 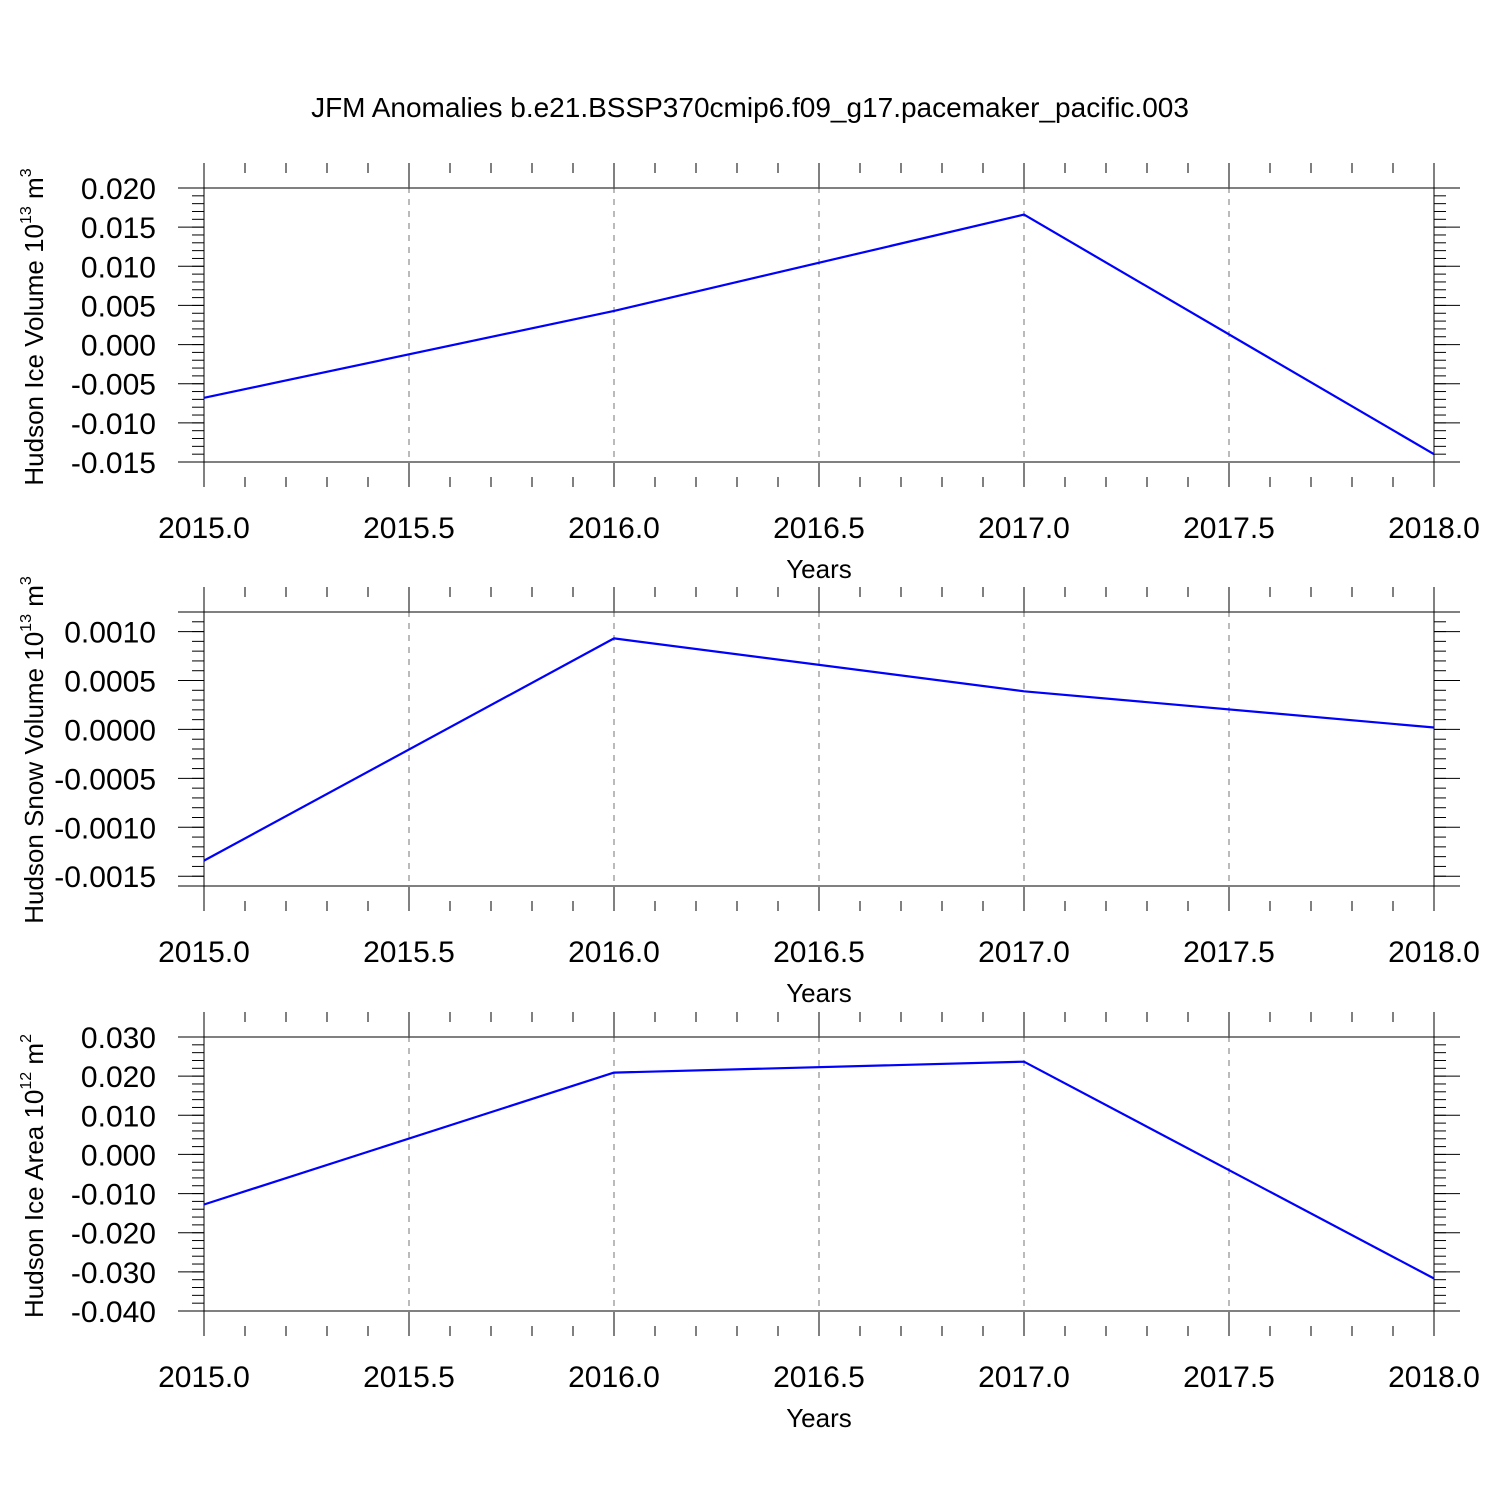 What do you see at coordinates (113, 463) in the screenshot?
I see `y-tick-label: -0.015` at bounding box center [113, 463].